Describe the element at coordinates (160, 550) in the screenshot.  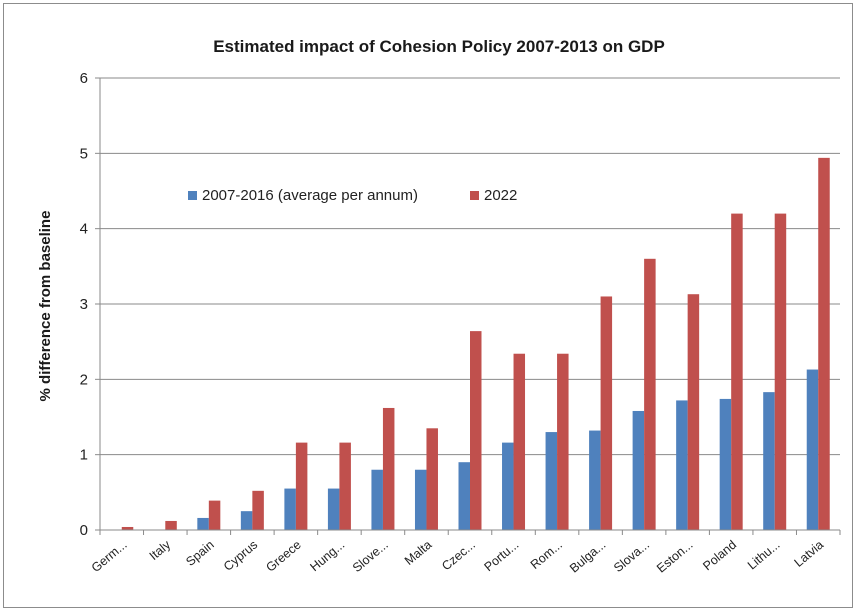
I see `x-tick-label: Italy` at that location.